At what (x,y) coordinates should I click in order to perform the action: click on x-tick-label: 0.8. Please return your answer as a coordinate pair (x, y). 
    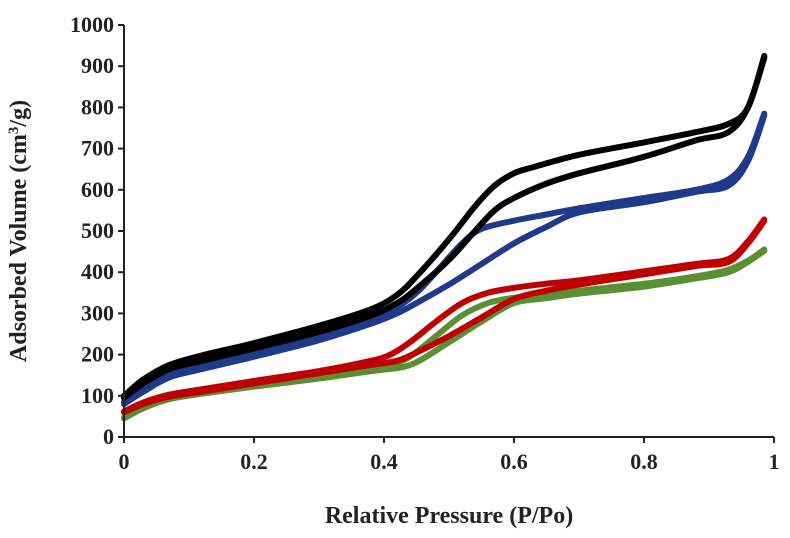
    Looking at the image, I should click on (644, 461).